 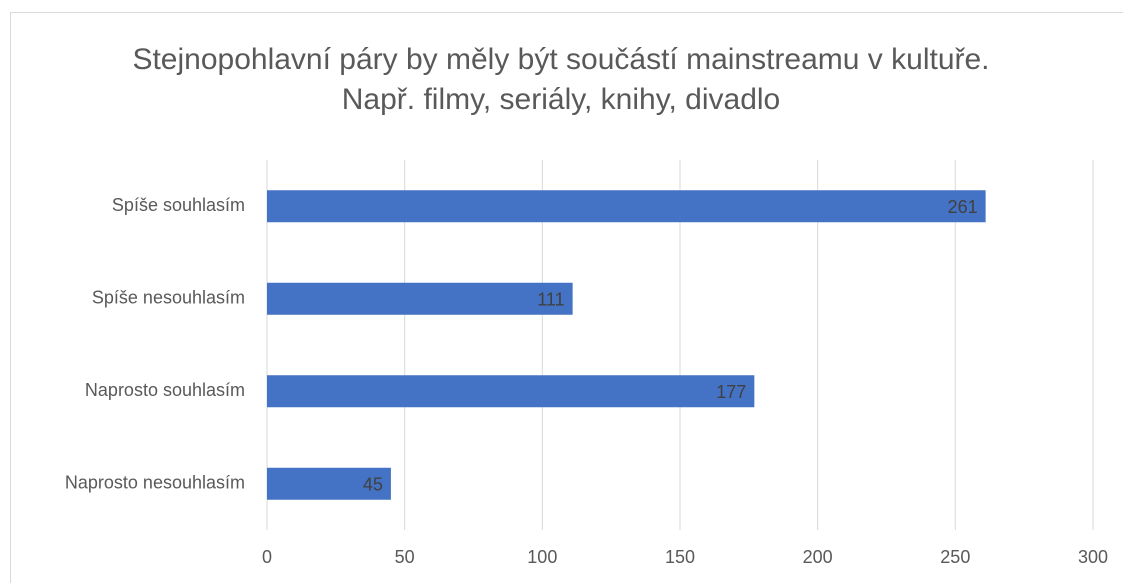 What do you see at coordinates (680, 557) in the screenshot?
I see `x-tick-label: 150` at bounding box center [680, 557].